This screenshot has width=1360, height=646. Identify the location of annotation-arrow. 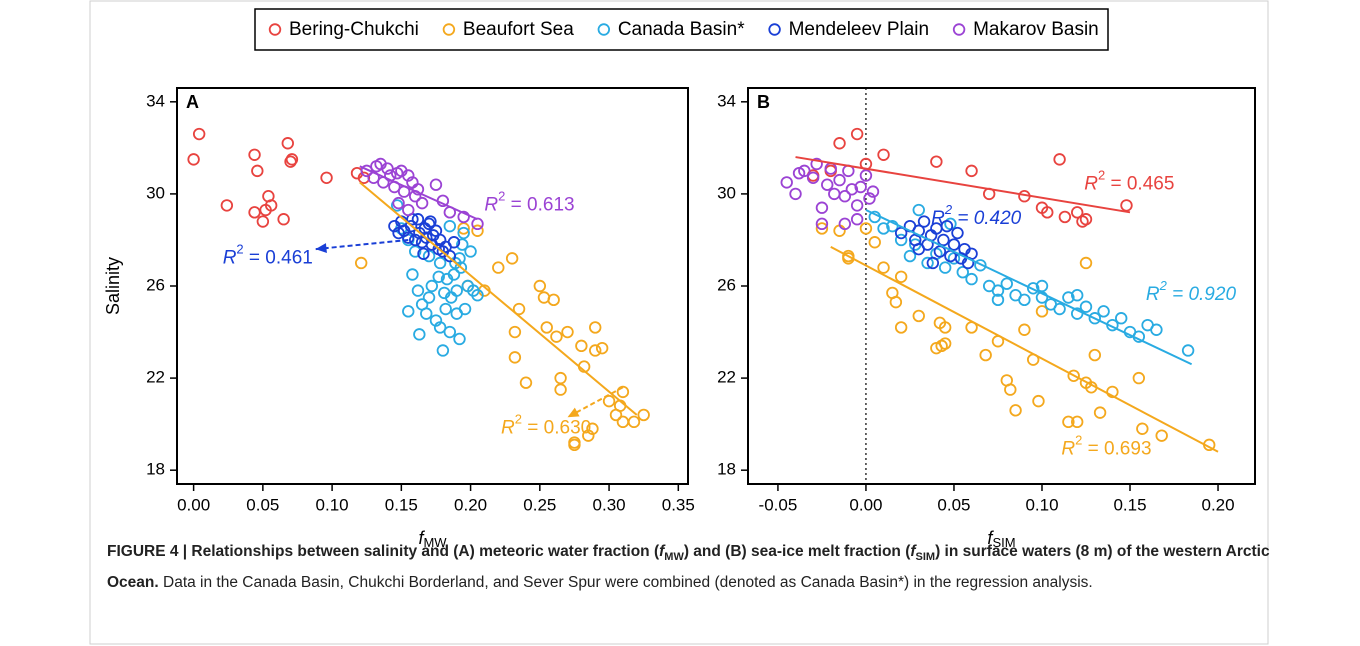
(362, 244).